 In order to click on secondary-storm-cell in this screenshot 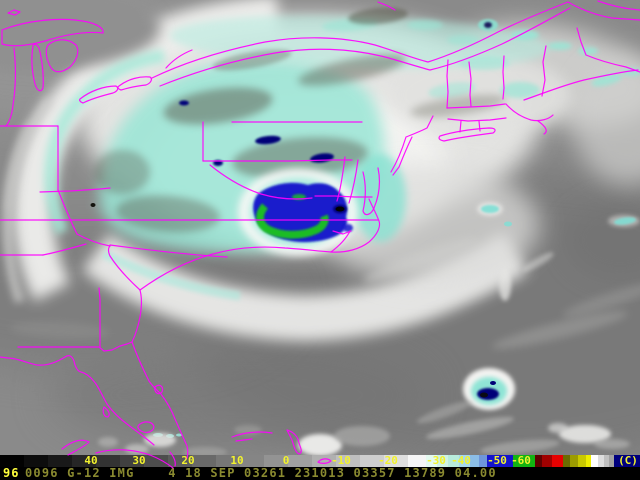, I will do `click(489, 389)`.